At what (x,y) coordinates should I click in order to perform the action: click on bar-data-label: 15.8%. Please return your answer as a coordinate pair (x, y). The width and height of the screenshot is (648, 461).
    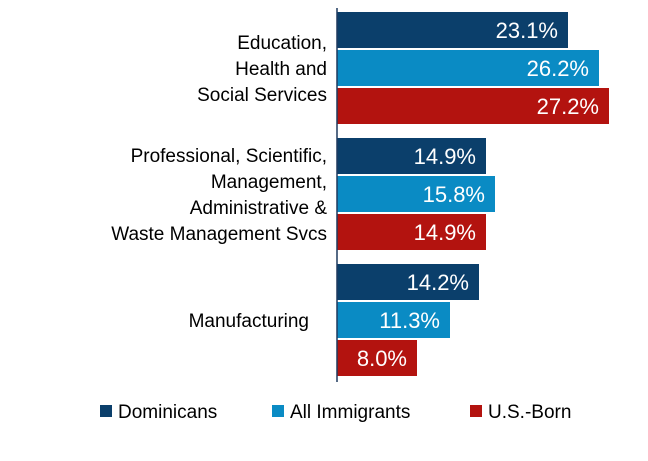
    Looking at the image, I should click on (454, 194).